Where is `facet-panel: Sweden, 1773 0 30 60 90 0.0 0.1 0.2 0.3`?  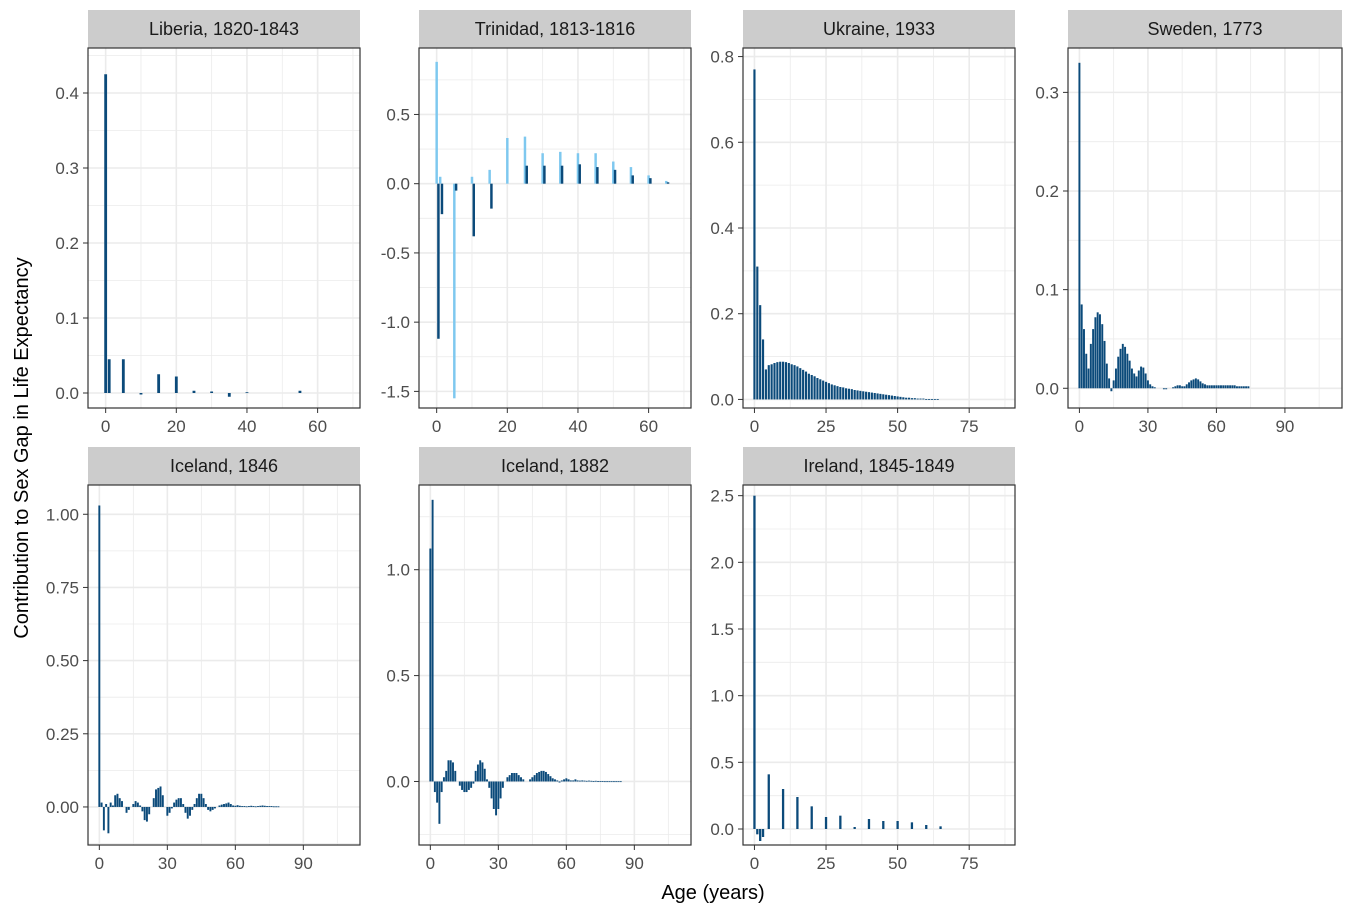
facet-panel: Sweden, 1773 0 30 60 90 0.0 0.1 0.2 0.3 is located at coordinates (1189, 223).